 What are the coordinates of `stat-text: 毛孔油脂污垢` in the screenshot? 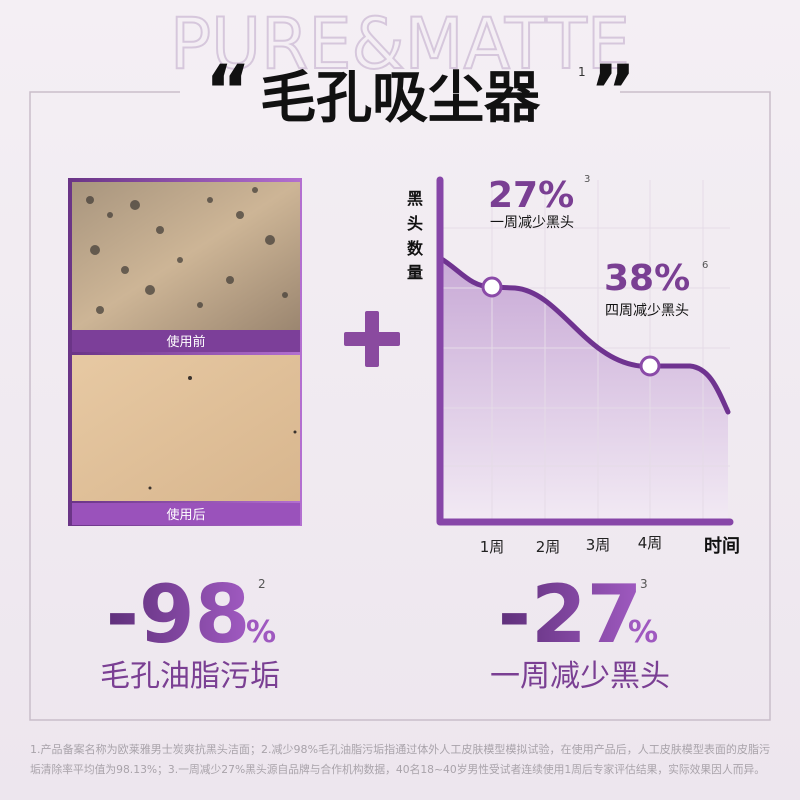 It's located at (190, 676).